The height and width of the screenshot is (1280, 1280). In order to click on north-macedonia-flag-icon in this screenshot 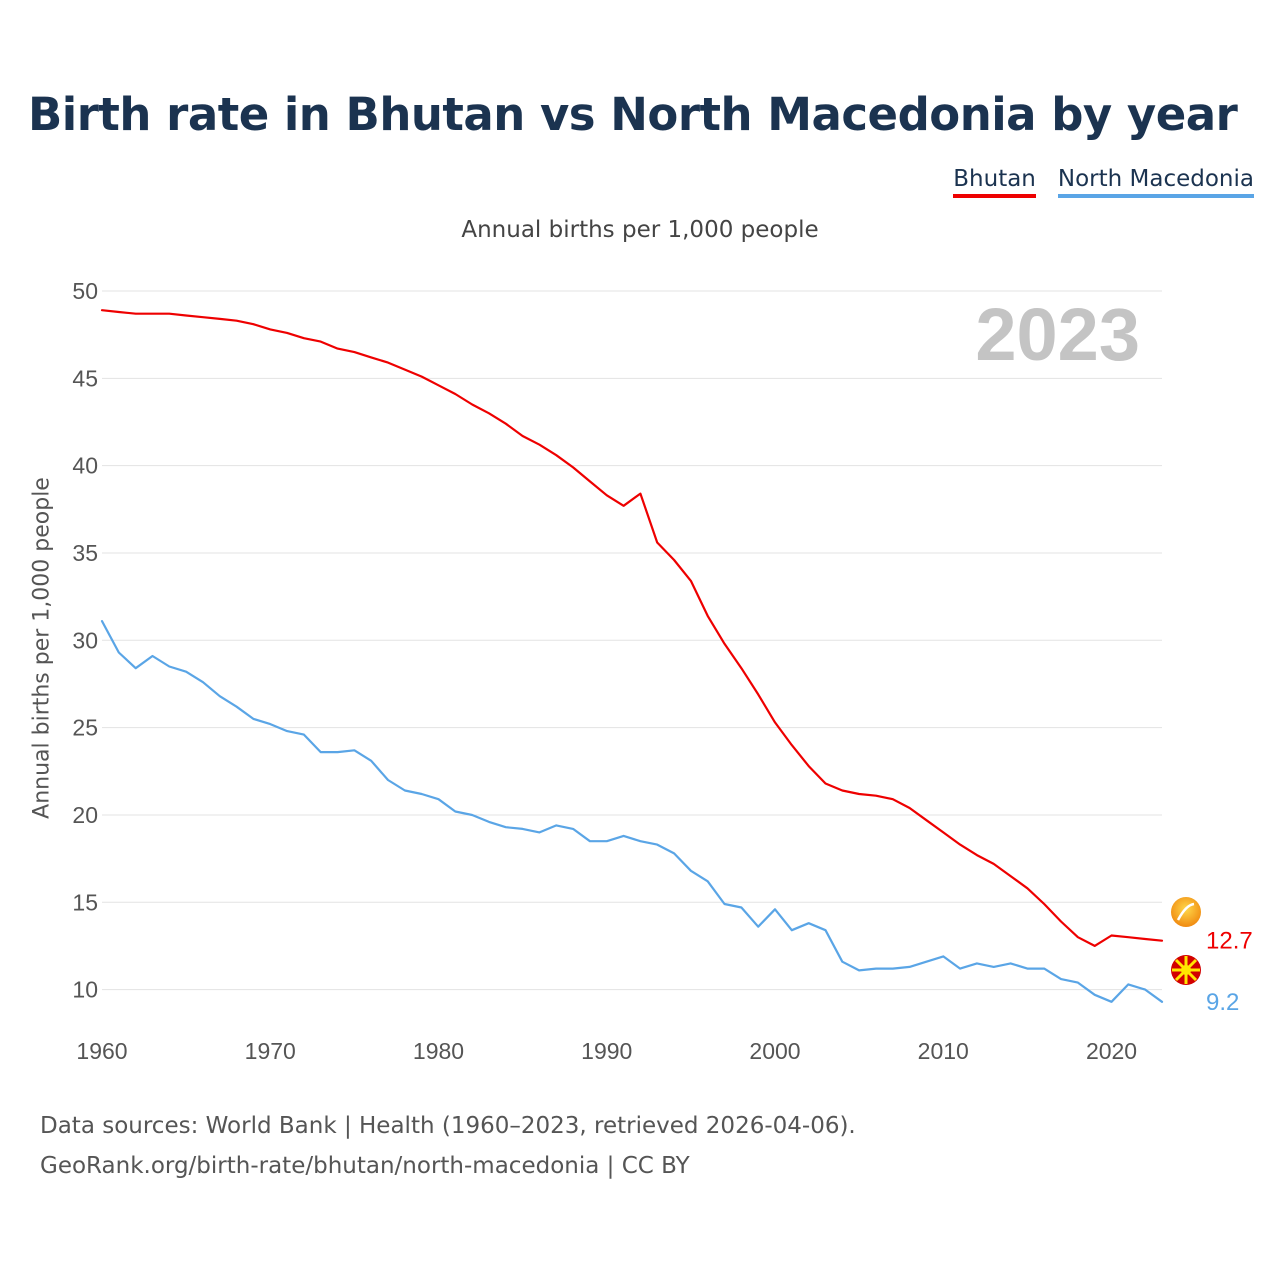, I will do `click(1186, 970)`.